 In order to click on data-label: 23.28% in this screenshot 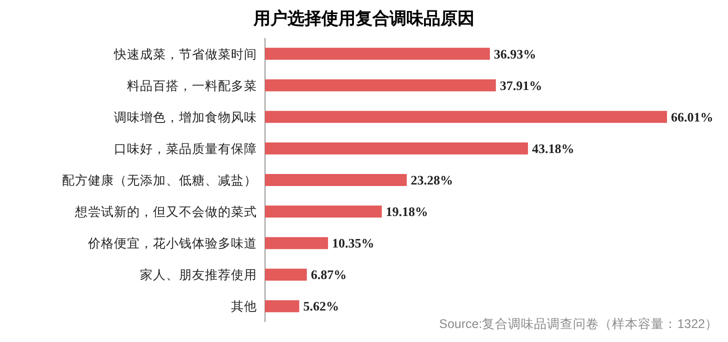, I will do `click(432, 180)`.